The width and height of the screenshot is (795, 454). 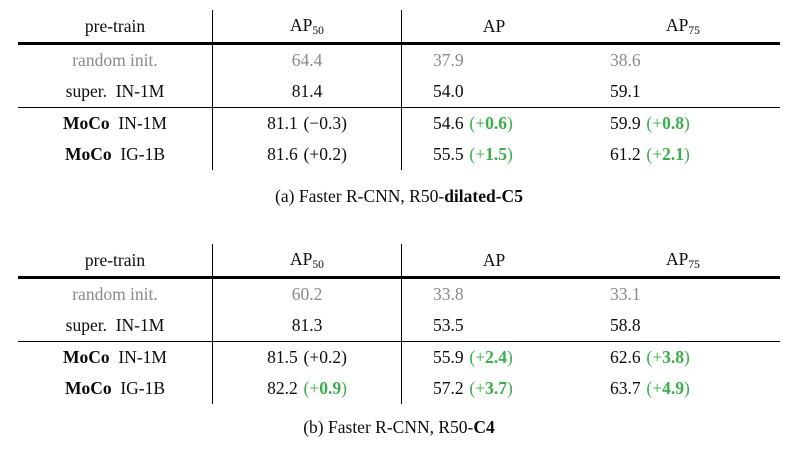 I want to click on metric-cell: 81.3, so click(x=307, y=325).